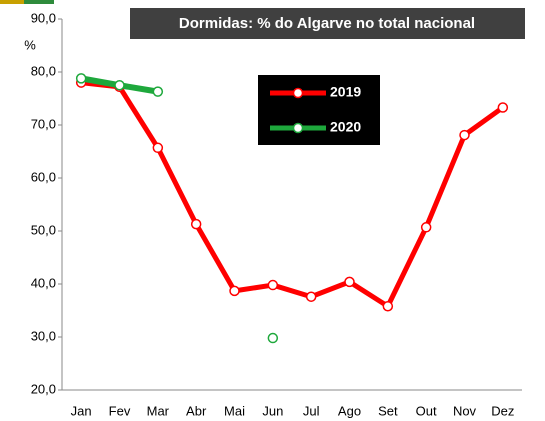 This screenshot has width=545, height=421. What do you see at coordinates (120, 410) in the screenshot?
I see `x-tick-label: Fev` at bounding box center [120, 410].